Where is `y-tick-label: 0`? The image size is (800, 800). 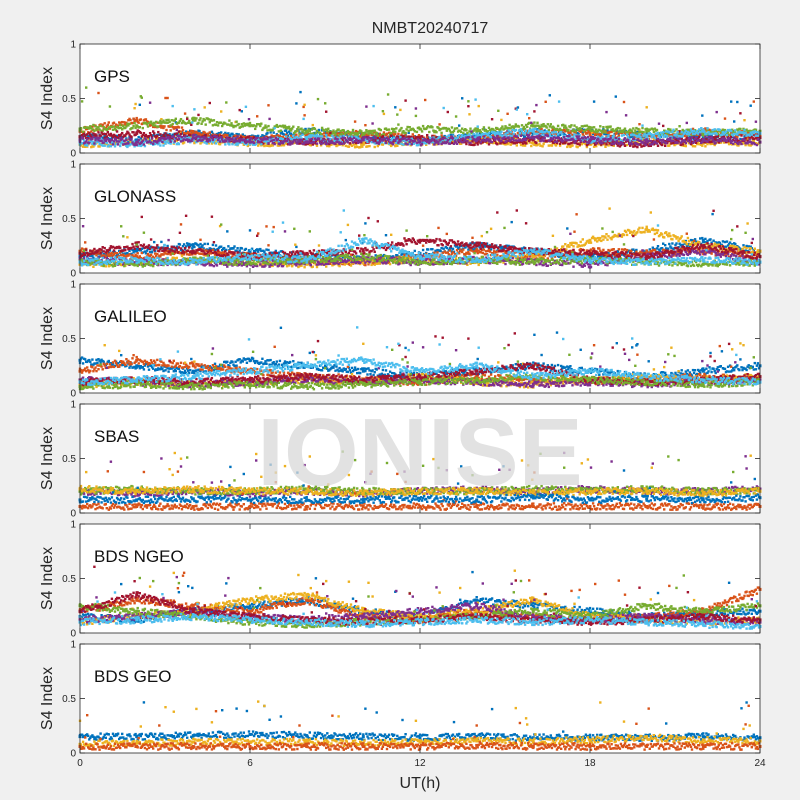 y-tick-label: 0 is located at coordinates (73, 154).